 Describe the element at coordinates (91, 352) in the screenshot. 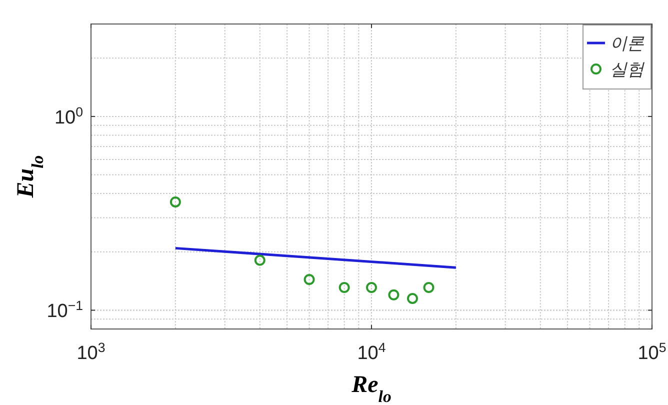

I see `x-tick-label: 10$^{3}$` at that location.